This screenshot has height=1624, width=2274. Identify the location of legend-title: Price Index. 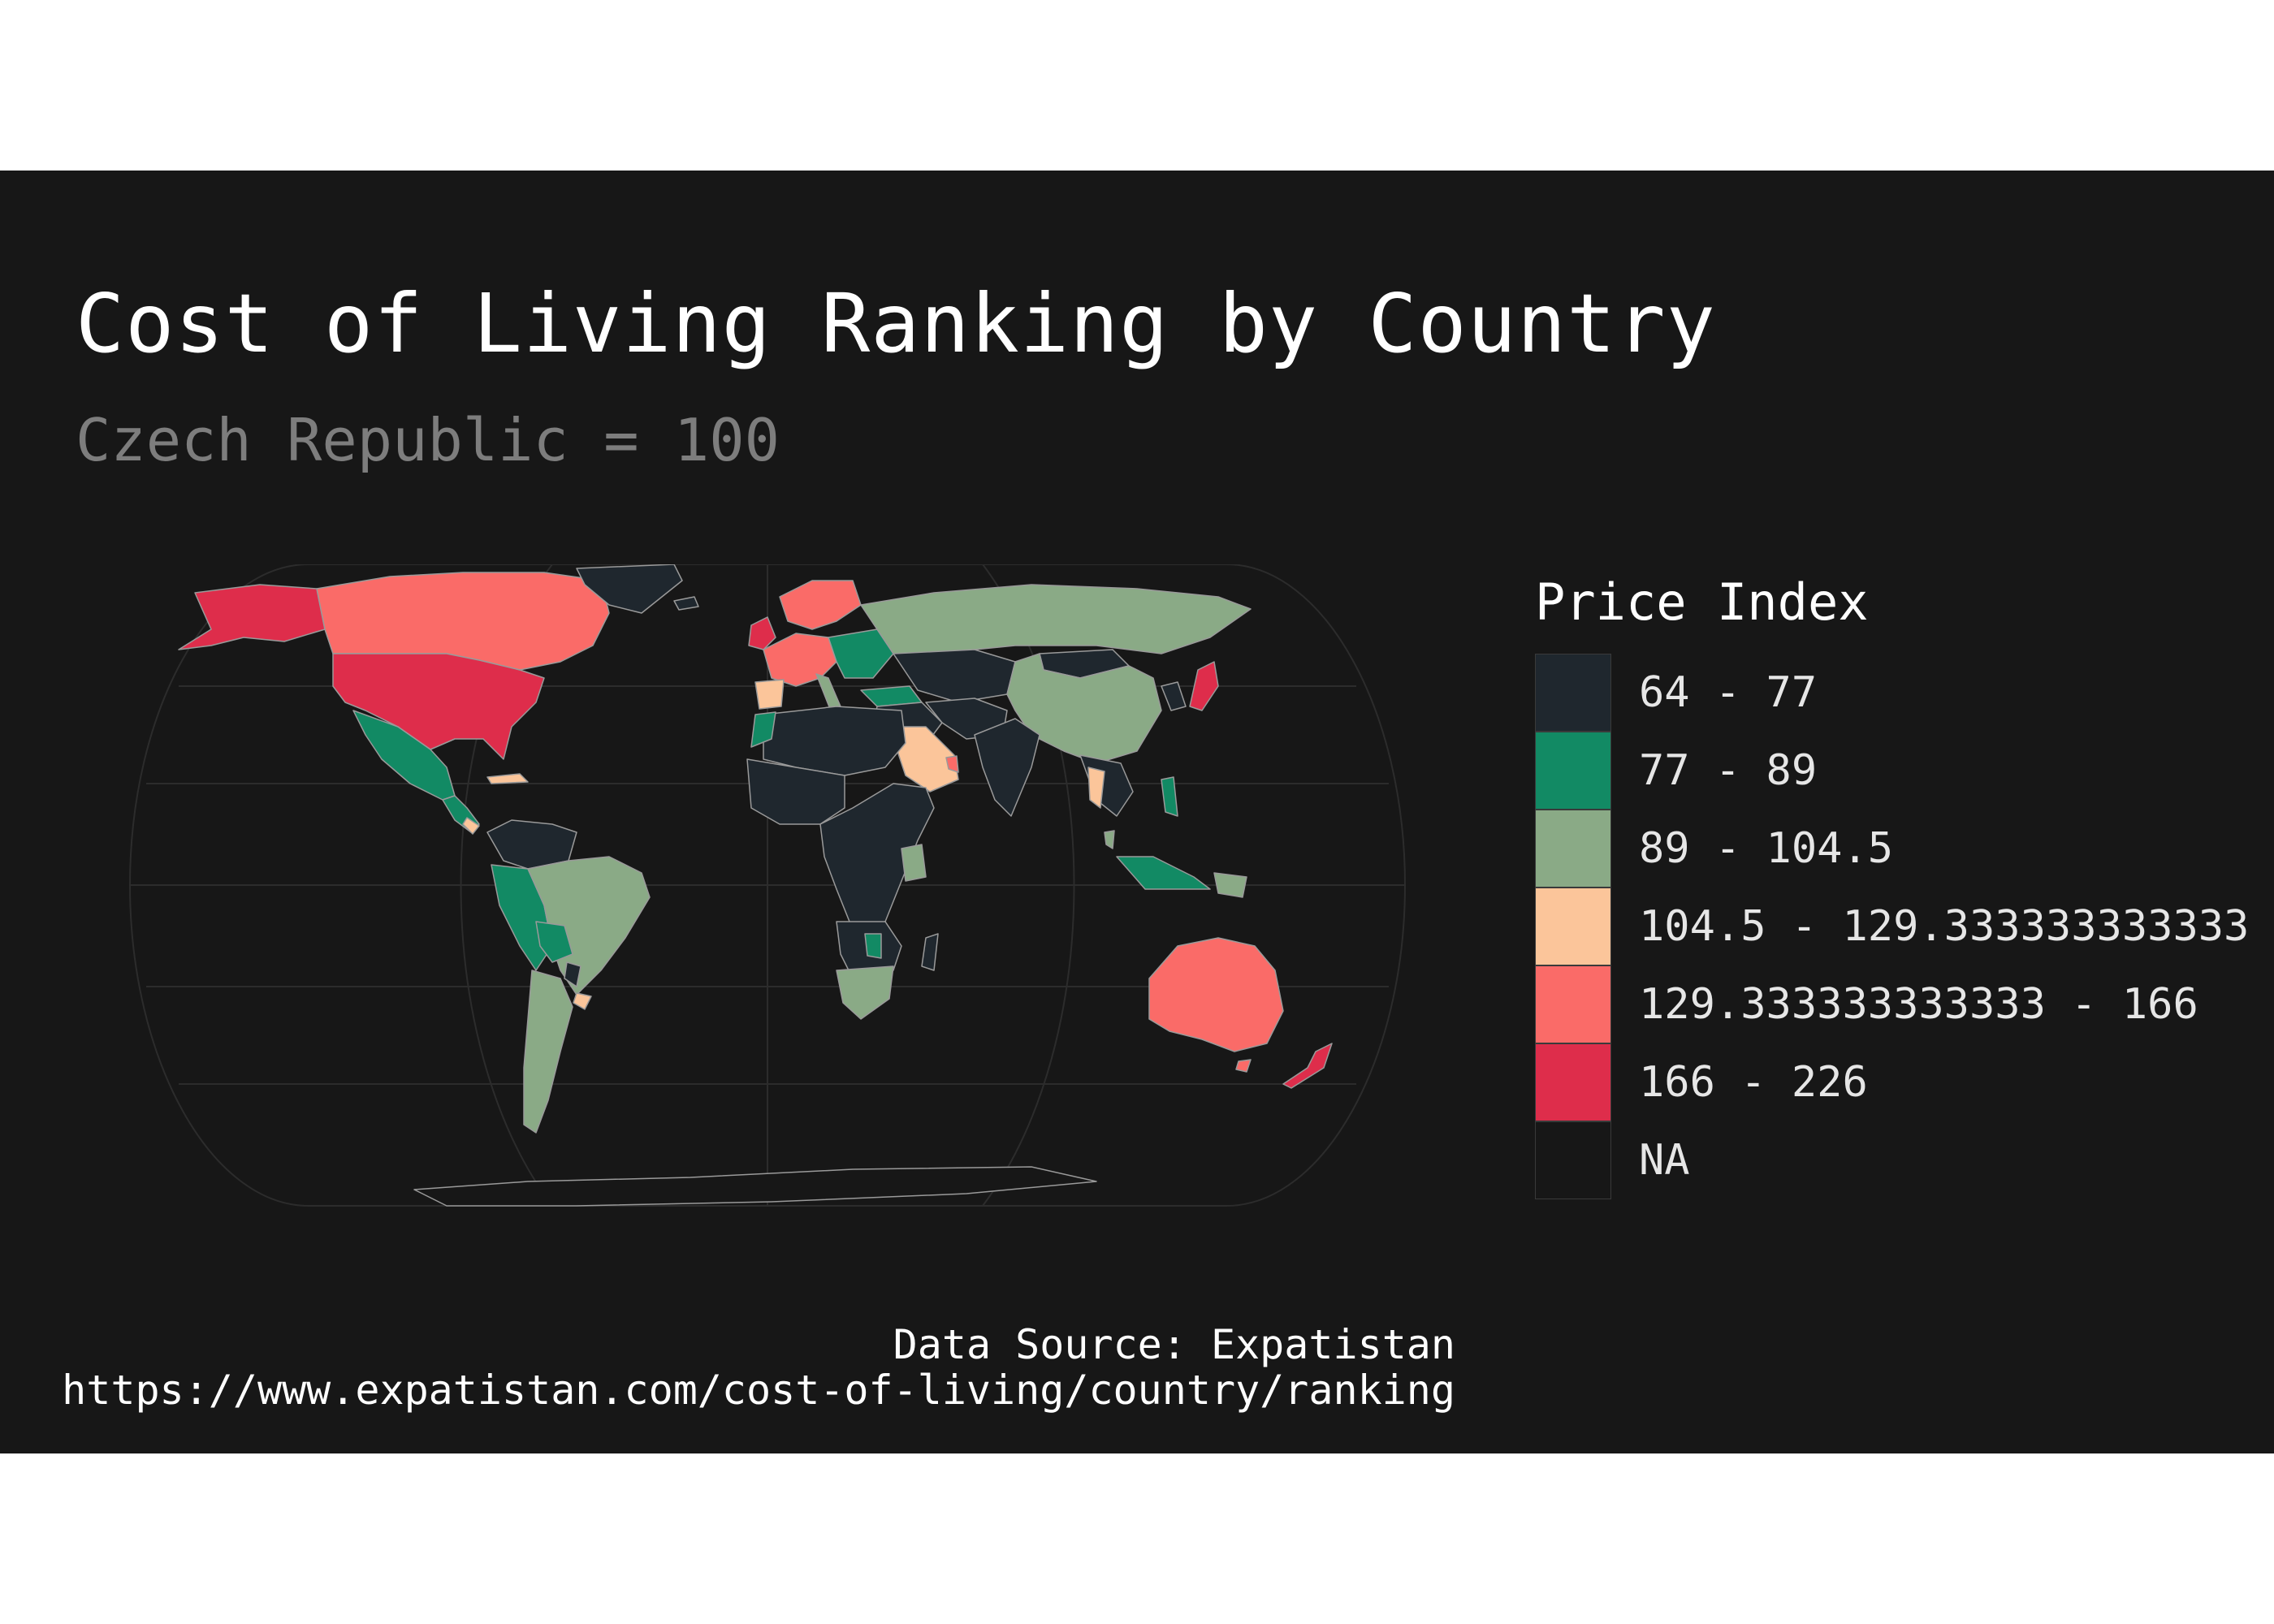
(1702, 602).